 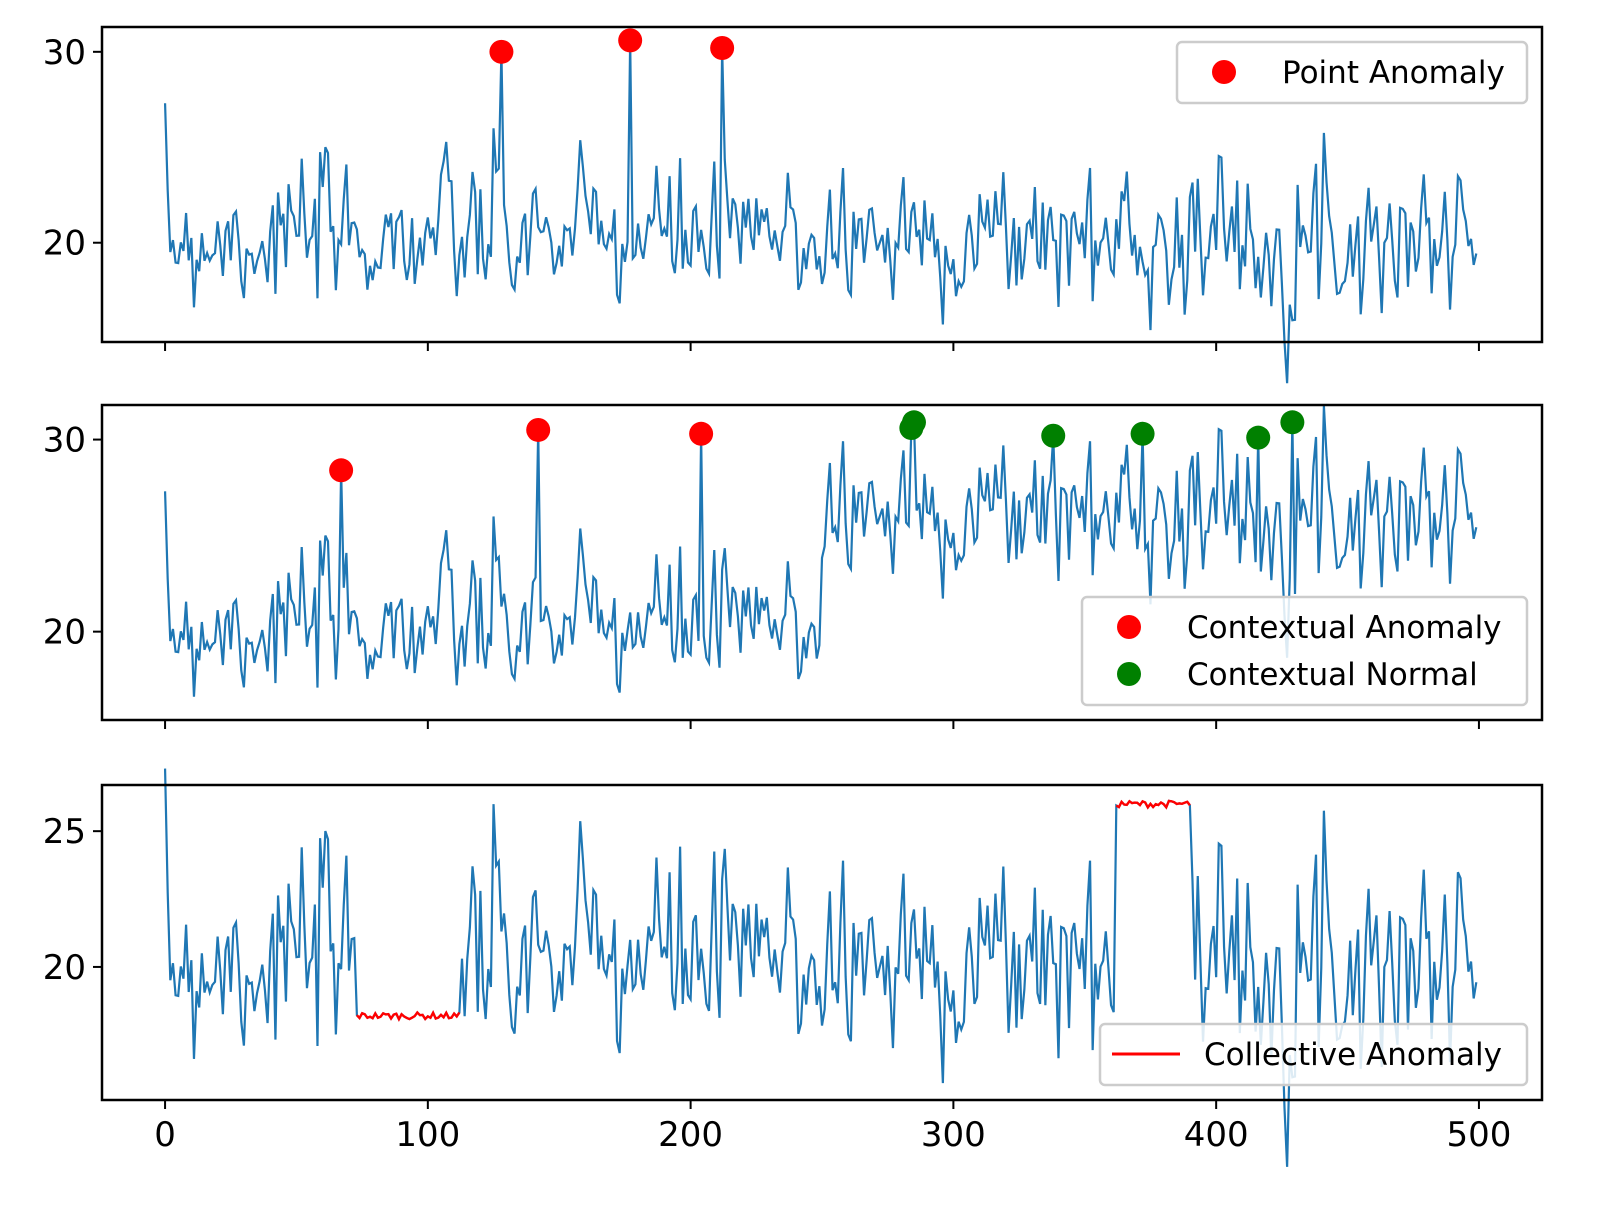 I want to click on legend-label: Point Anomaly, so click(x=1393, y=73).